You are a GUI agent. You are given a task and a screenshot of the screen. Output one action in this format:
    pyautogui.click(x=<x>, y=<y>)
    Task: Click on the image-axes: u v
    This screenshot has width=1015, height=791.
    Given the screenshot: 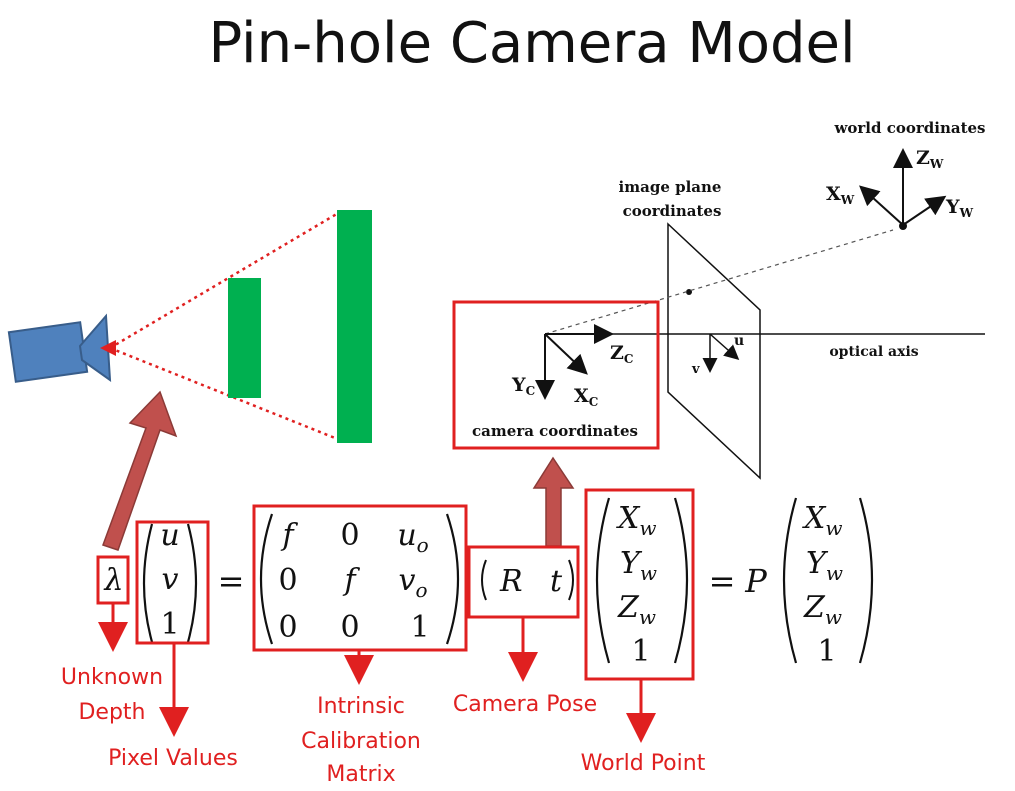 What is the action you would take?
    pyautogui.click(x=717, y=355)
    